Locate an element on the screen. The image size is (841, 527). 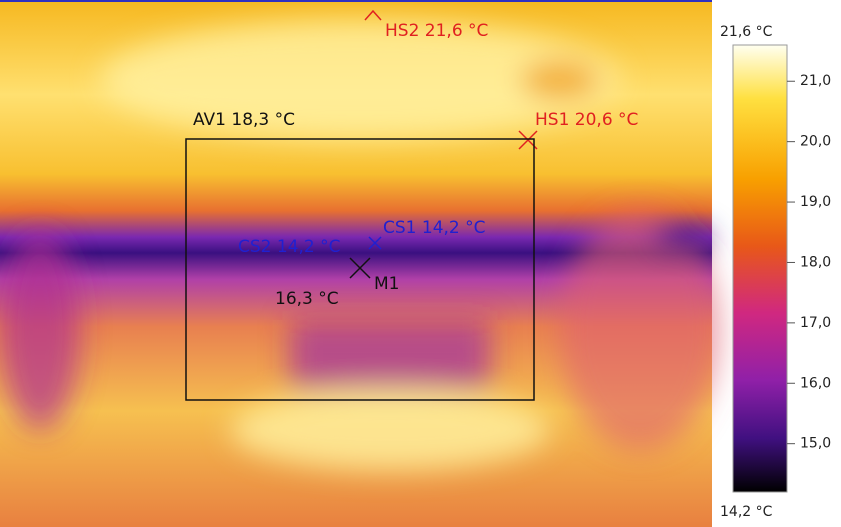
scale-max: 21,6 °C is located at coordinates (746, 32).